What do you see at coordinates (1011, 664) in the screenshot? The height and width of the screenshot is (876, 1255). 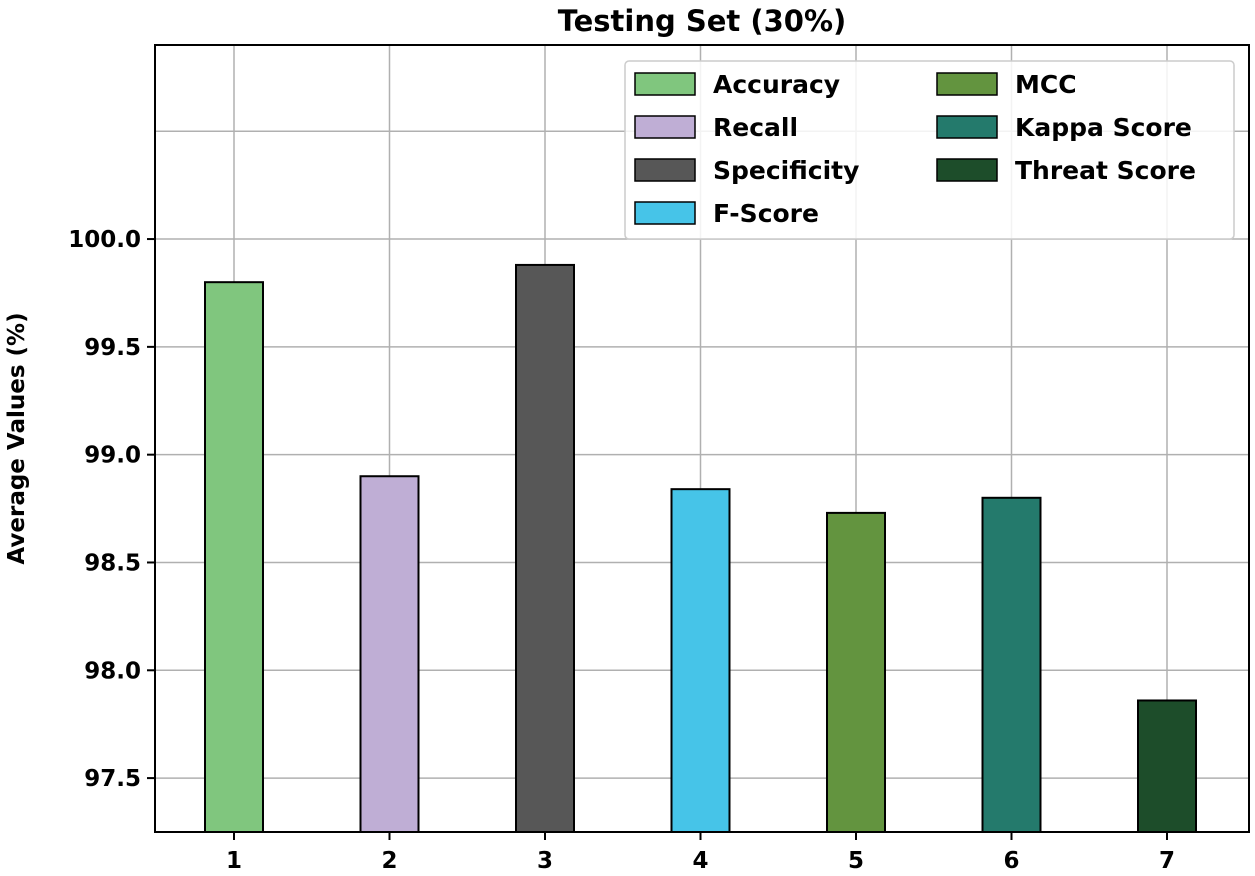 I see `bar-kappa-score` at bounding box center [1011, 664].